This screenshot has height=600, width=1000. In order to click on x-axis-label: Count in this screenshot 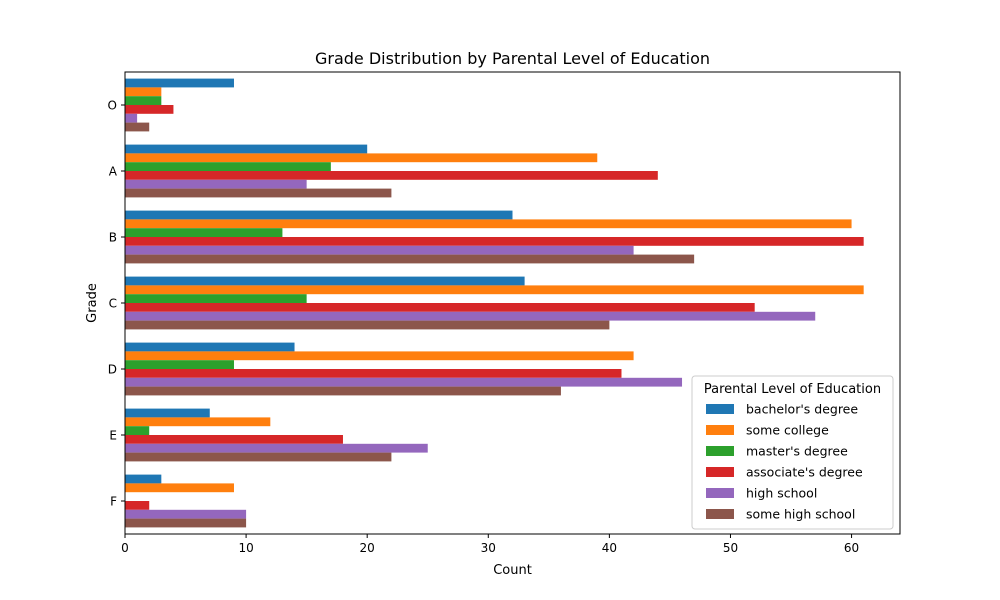, I will do `click(512, 570)`.